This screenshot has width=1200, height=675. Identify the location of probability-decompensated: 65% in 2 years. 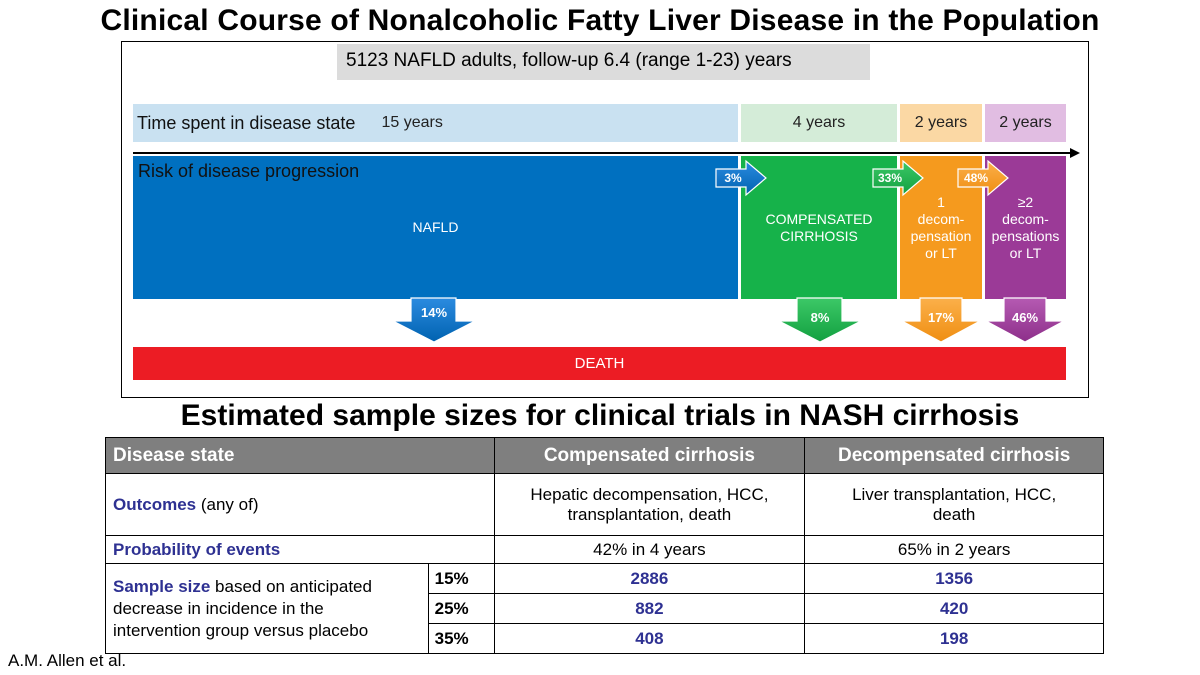
(954, 549).